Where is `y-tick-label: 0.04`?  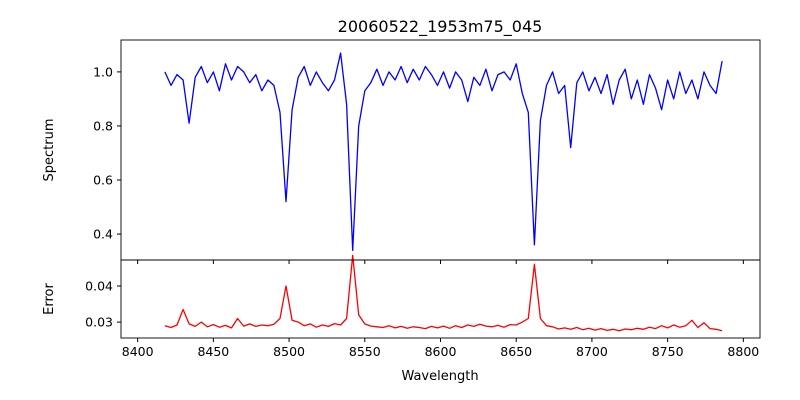
y-tick-label: 0.04 is located at coordinates (99, 286).